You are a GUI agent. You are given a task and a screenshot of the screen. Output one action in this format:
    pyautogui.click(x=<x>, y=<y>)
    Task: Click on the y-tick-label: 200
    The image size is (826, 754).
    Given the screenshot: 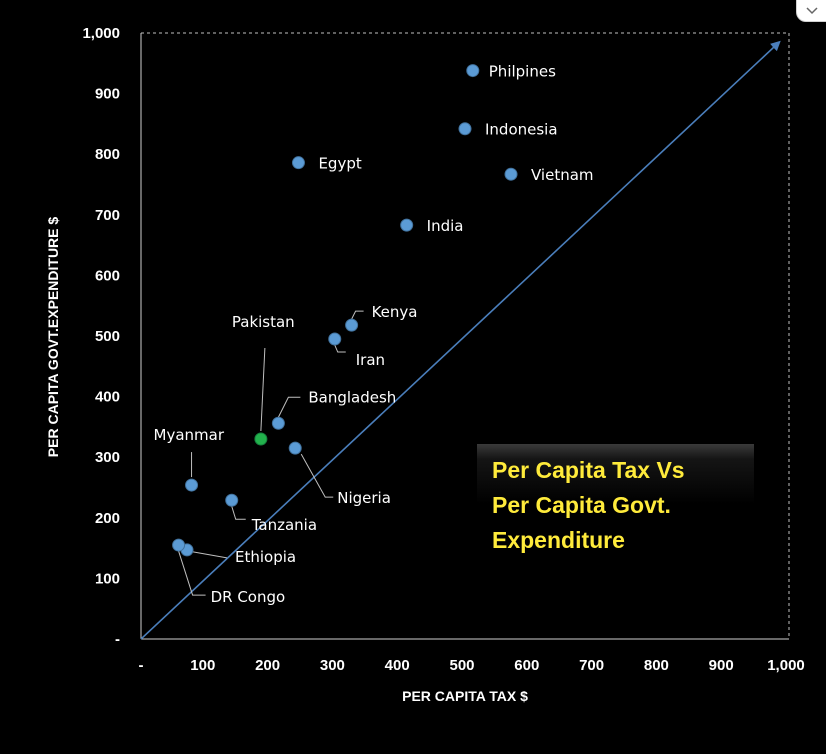 What is the action you would take?
    pyautogui.click(x=107, y=518)
    